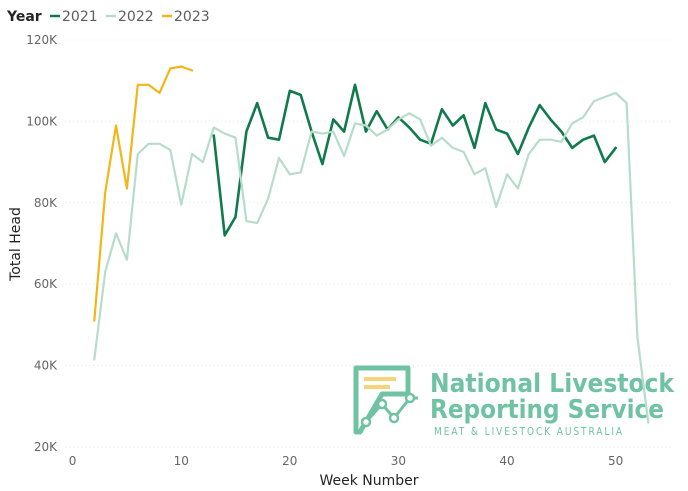 The height and width of the screenshot is (491, 688). I want to click on watermark-line1: National Livestock, so click(552, 384).